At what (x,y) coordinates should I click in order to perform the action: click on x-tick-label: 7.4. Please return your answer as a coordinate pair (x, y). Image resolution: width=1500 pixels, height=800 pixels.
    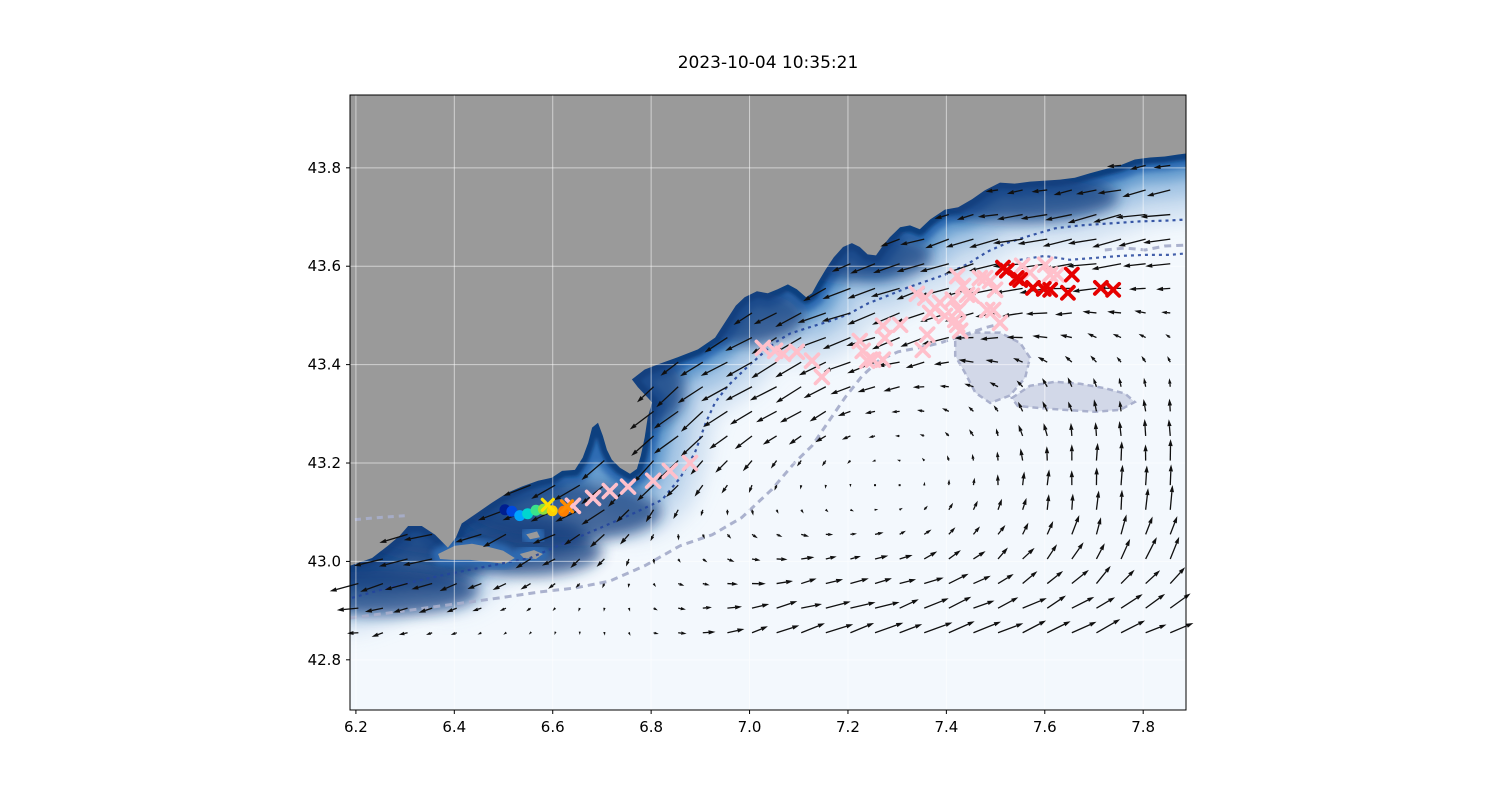
    Looking at the image, I should click on (946, 727).